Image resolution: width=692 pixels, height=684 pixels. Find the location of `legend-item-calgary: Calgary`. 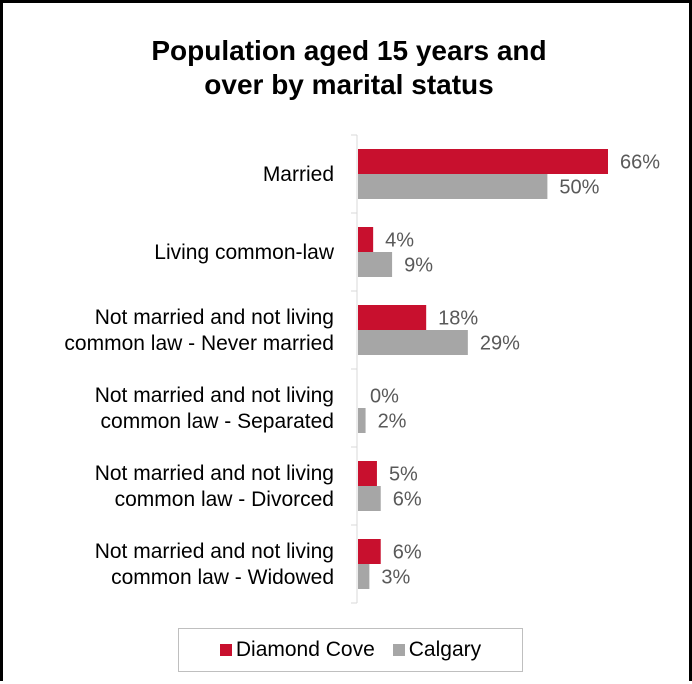

legend-item-calgary: Calgary is located at coordinates (437, 650).